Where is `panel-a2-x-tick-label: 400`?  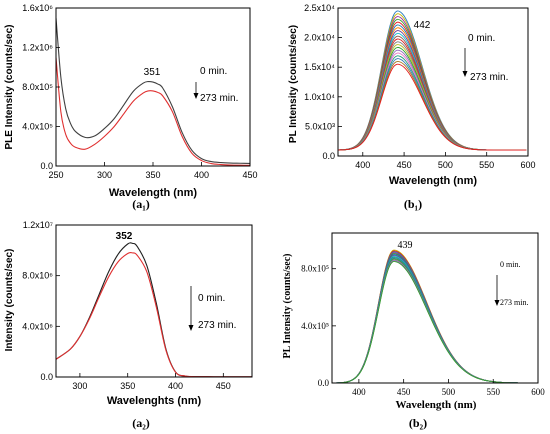 panel-a2-x-tick-label: 400 is located at coordinates (175, 386).